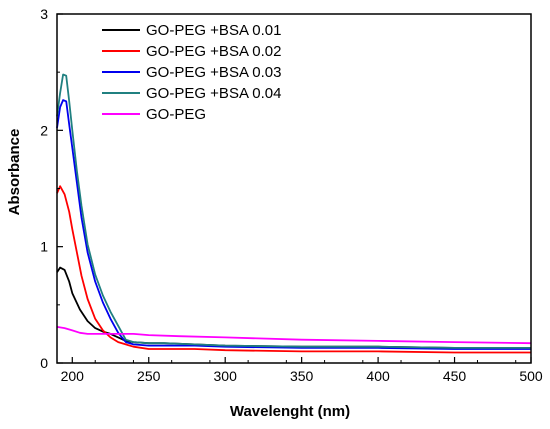  Describe the element at coordinates (44, 363) in the screenshot. I see `y-tick-label: 0` at that location.